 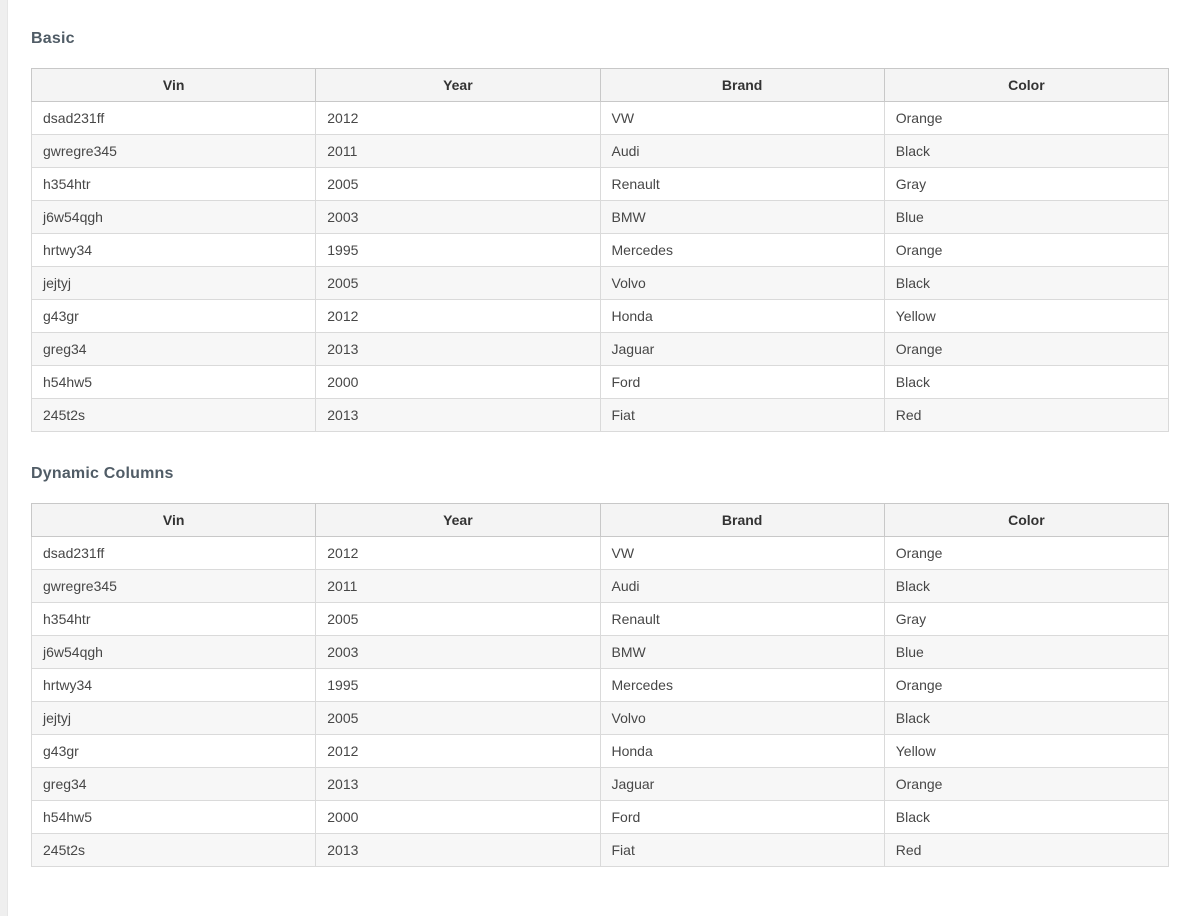 I want to click on cell-brand: Honda, so click(x=742, y=316).